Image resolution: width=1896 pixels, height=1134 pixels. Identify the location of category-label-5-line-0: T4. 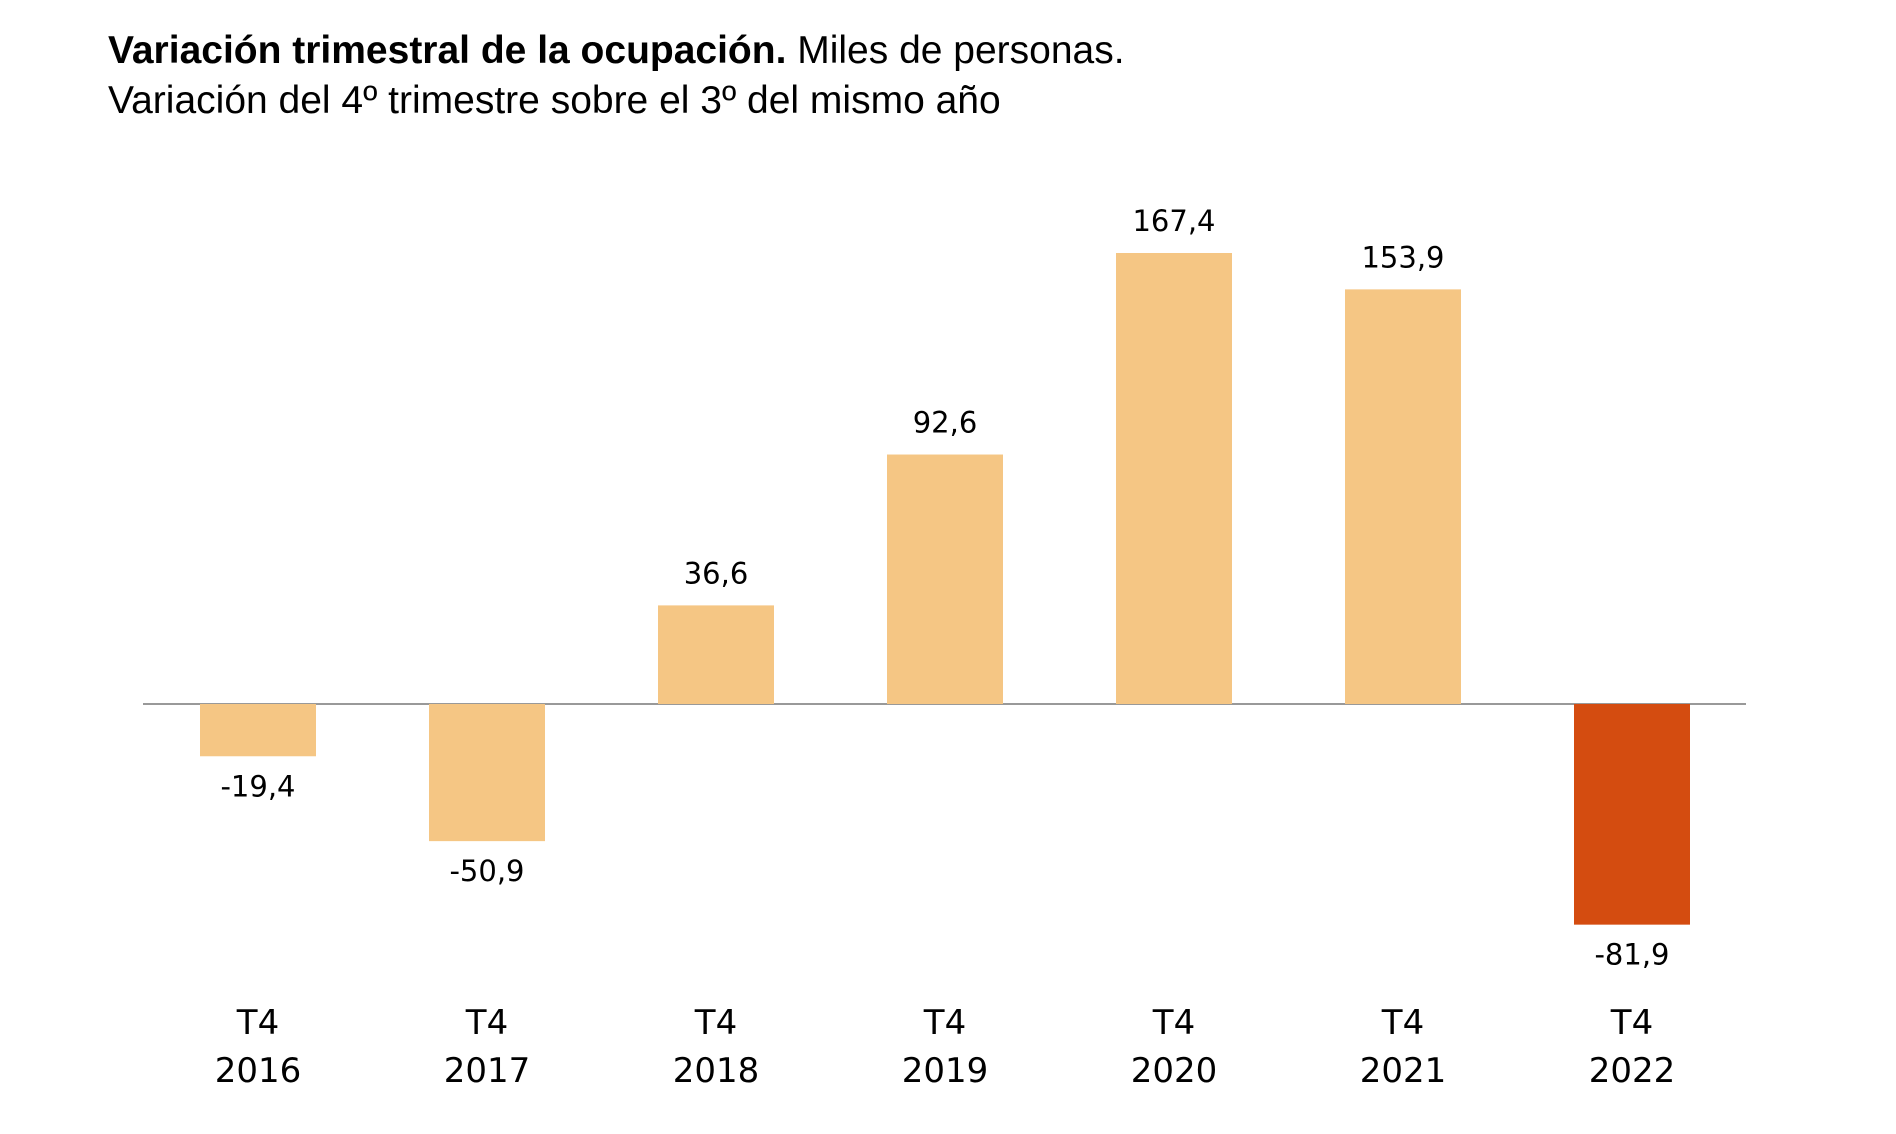
(1402, 1023).